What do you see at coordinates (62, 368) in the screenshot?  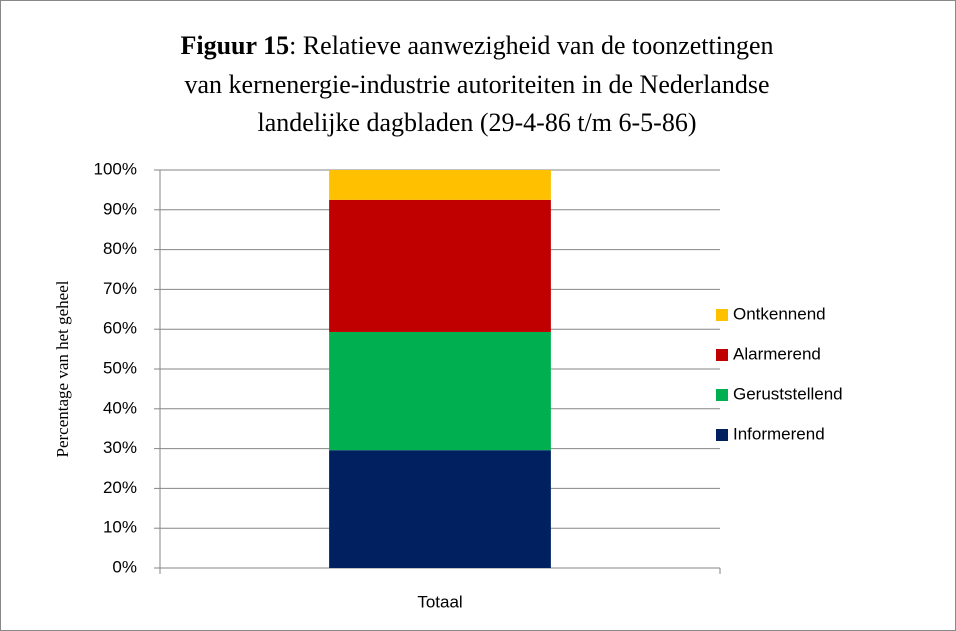 I see `y-axis-label: Percentage van het geheel` at bounding box center [62, 368].